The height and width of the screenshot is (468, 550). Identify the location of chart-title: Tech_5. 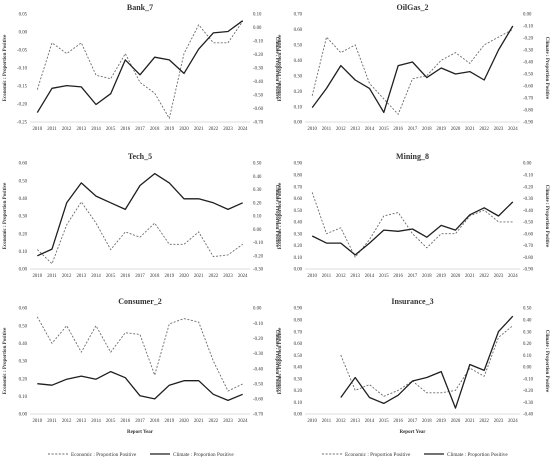
(140, 156).